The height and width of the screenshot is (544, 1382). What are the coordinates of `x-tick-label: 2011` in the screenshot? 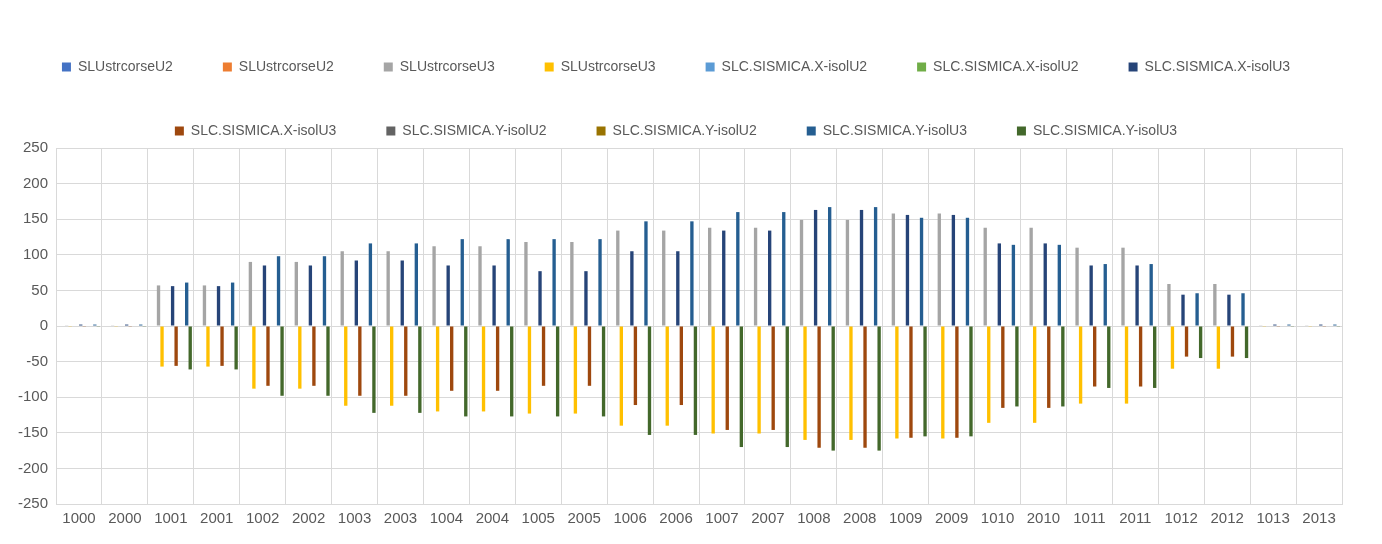 It's located at (1135, 518).